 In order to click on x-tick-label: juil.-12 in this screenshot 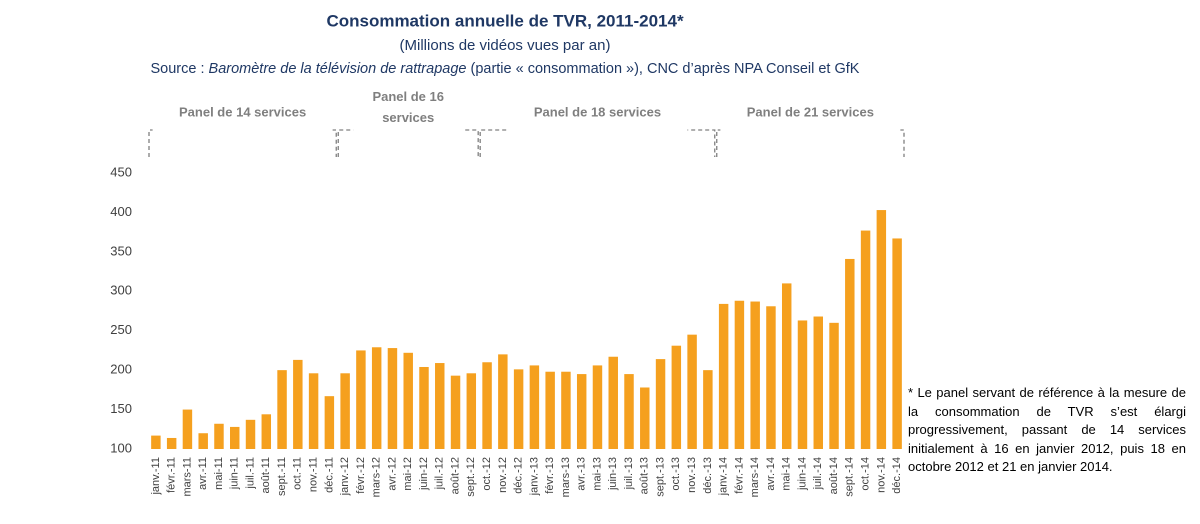, I will do `click(440, 473)`.